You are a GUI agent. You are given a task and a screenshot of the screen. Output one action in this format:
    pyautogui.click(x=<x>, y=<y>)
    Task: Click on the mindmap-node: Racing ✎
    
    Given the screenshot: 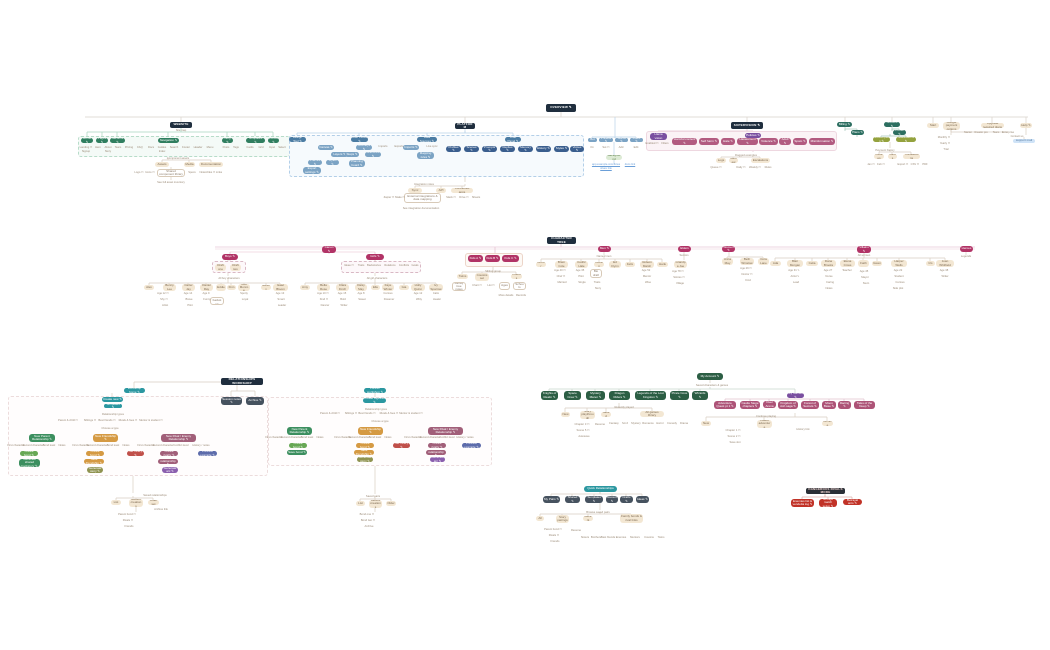 What is the action you would take?
    pyautogui.click(x=844, y=405)
    